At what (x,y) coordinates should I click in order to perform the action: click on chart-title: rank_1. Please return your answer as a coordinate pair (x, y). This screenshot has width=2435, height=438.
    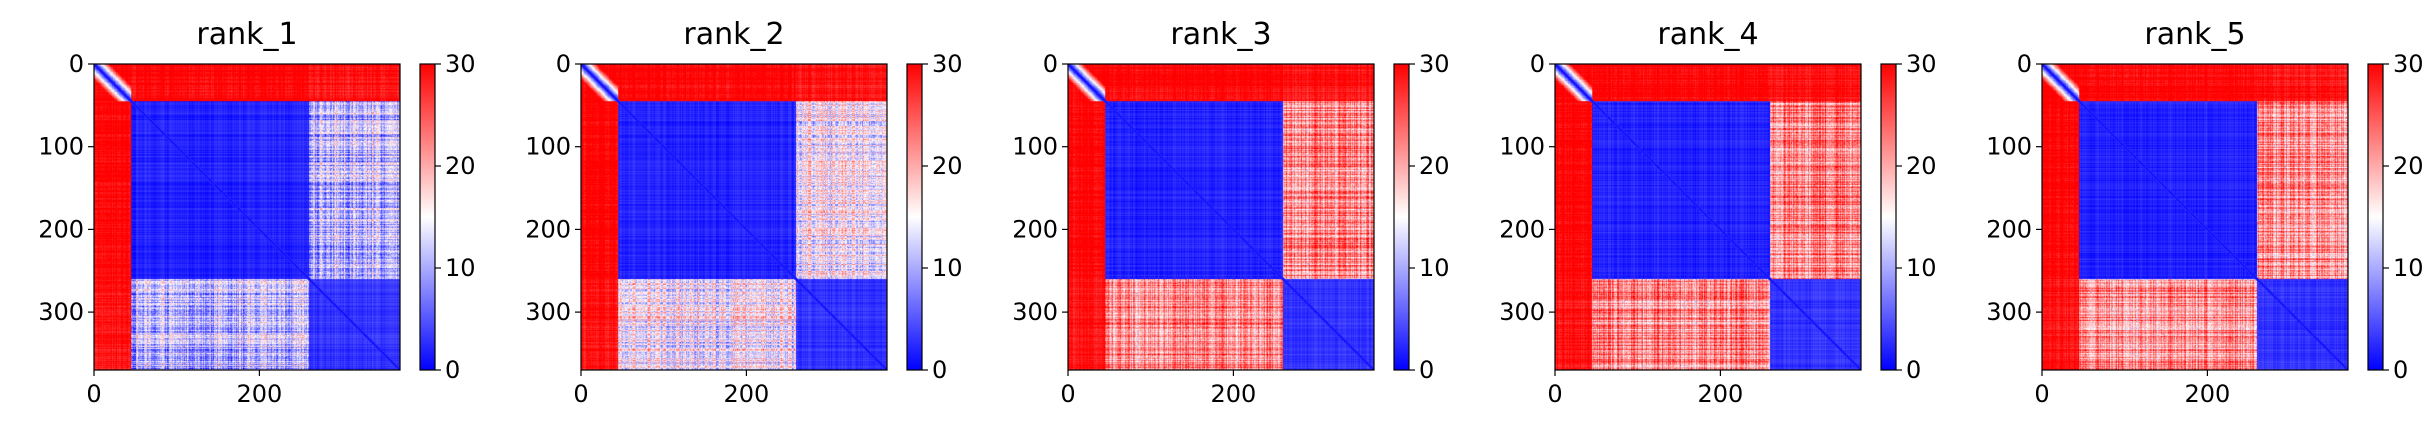
    Looking at the image, I should click on (246, 34).